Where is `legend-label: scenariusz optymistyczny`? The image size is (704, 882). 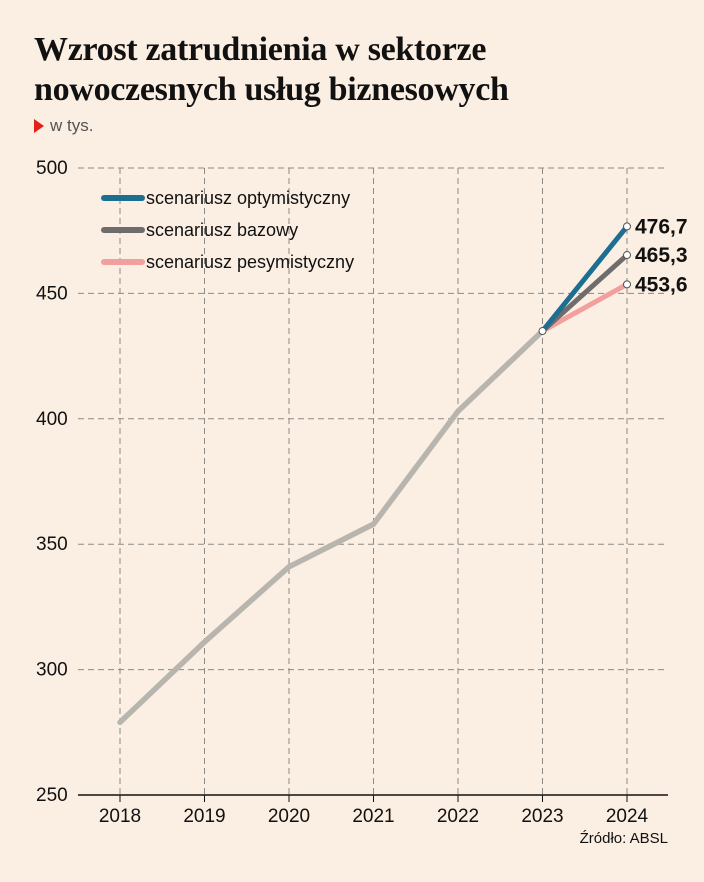 legend-label: scenariusz optymistyczny is located at coordinates (248, 198).